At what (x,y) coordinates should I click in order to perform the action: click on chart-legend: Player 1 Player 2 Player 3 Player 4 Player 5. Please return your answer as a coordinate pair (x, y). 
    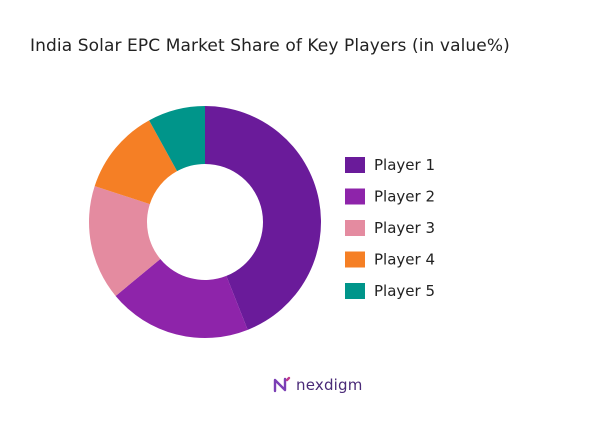
    Looking at the image, I should click on (390, 228).